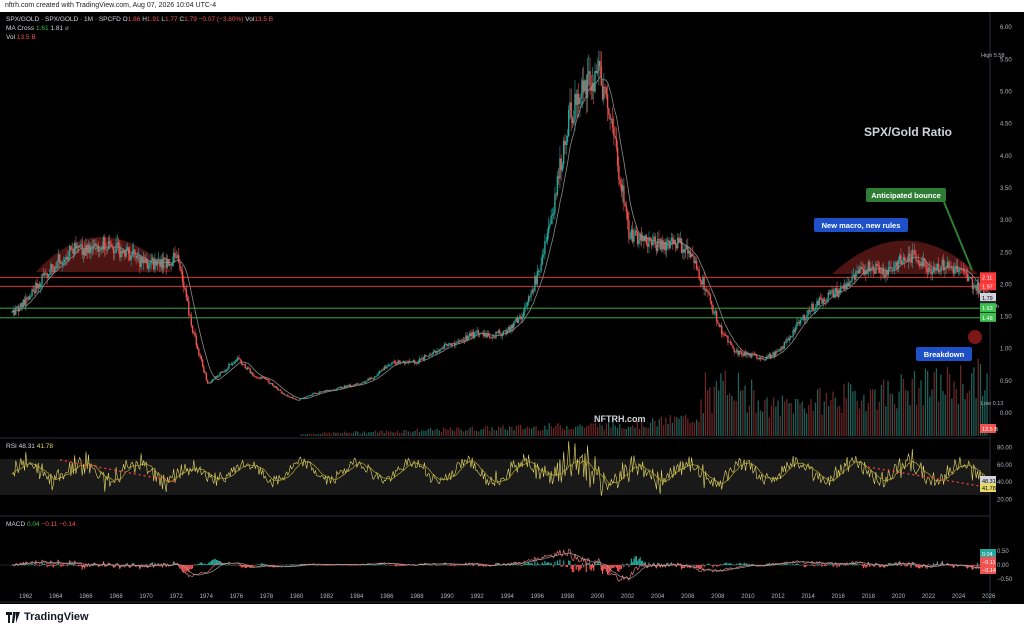 The width and height of the screenshot is (1024, 631). What do you see at coordinates (41, 524) in the screenshot?
I see `macd-legend: MACD 0.04 −0.11 −0.14` at bounding box center [41, 524].